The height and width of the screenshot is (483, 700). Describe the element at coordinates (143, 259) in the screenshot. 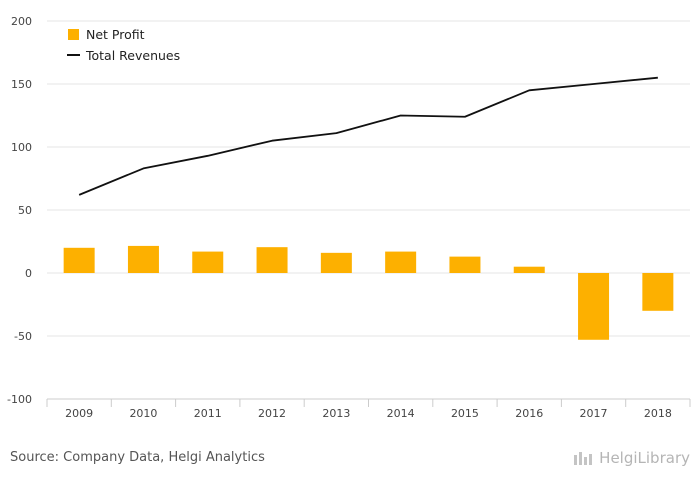

I see `bar-net-profit-2010` at that location.